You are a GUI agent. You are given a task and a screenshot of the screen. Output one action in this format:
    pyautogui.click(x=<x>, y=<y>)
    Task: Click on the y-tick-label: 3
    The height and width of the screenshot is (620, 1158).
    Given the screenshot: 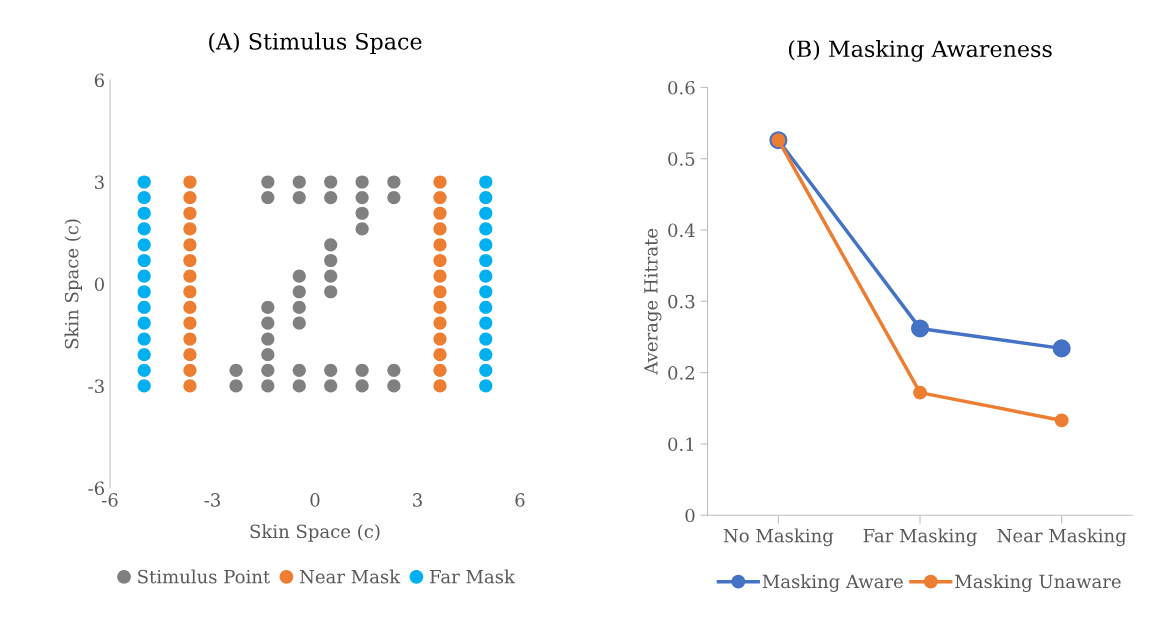 What is the action you would take?
    pyautogui.click(x=99, y=182)
    